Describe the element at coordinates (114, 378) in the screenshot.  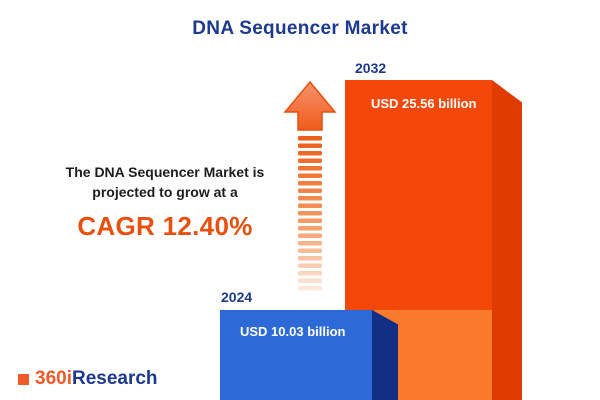
I see `logo-suffix: Research` at that location.